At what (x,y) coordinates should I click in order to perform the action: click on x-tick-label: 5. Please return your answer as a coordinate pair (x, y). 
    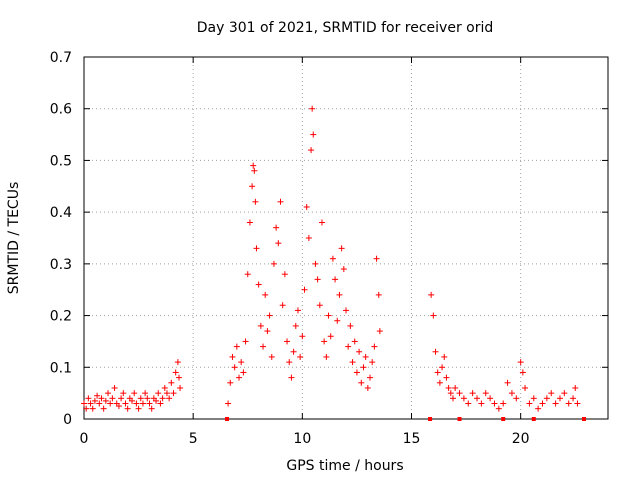
    Looking at the image, I should click on (193, 439).